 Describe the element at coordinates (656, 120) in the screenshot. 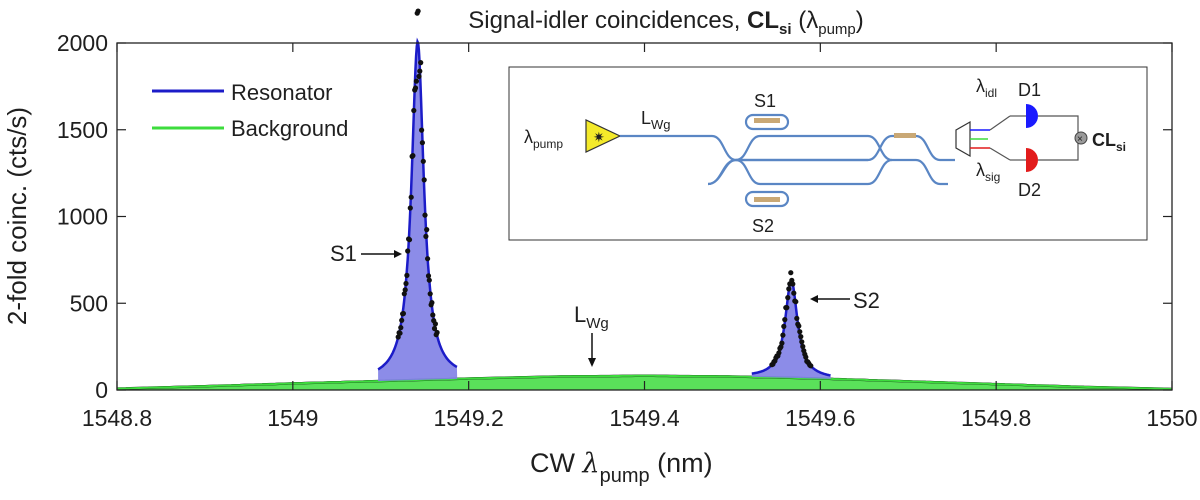

I see `inset-waveguide-label: LWg` at that location.